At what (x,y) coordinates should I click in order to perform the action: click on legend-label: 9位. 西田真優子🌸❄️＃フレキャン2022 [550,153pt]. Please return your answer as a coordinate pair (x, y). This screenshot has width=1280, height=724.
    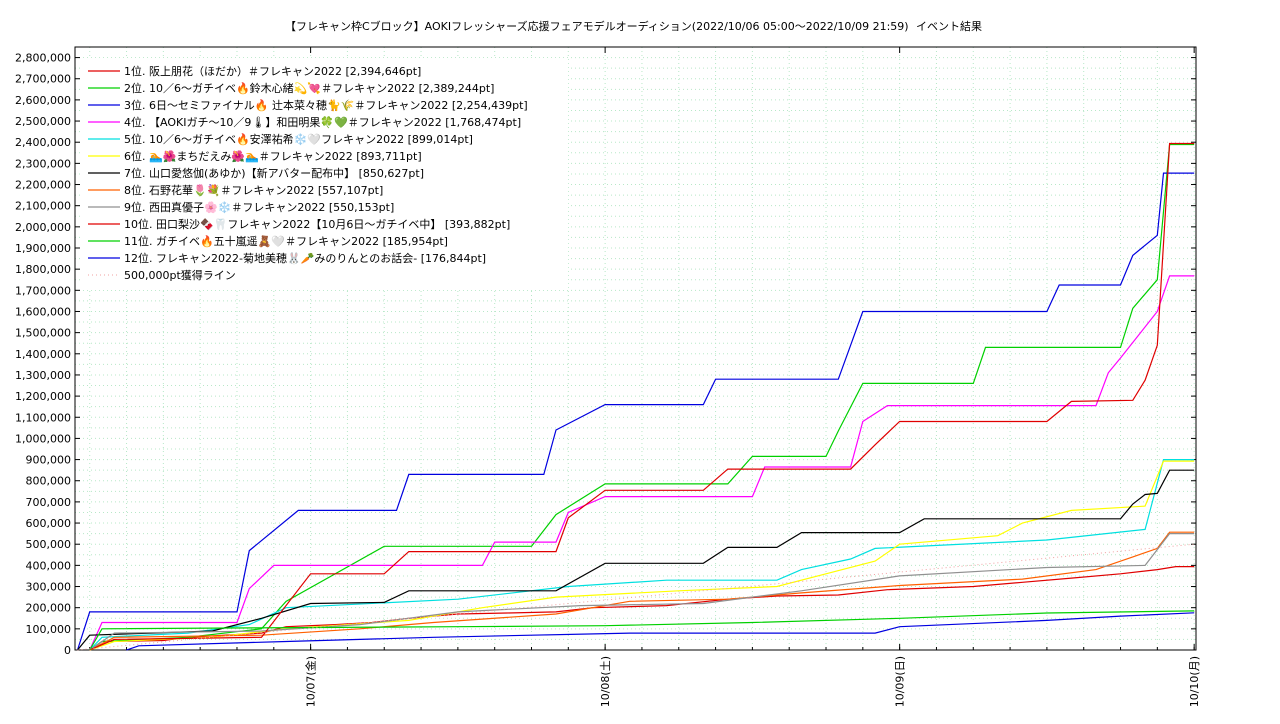
    Looking at the image, I should click on (259, 207).